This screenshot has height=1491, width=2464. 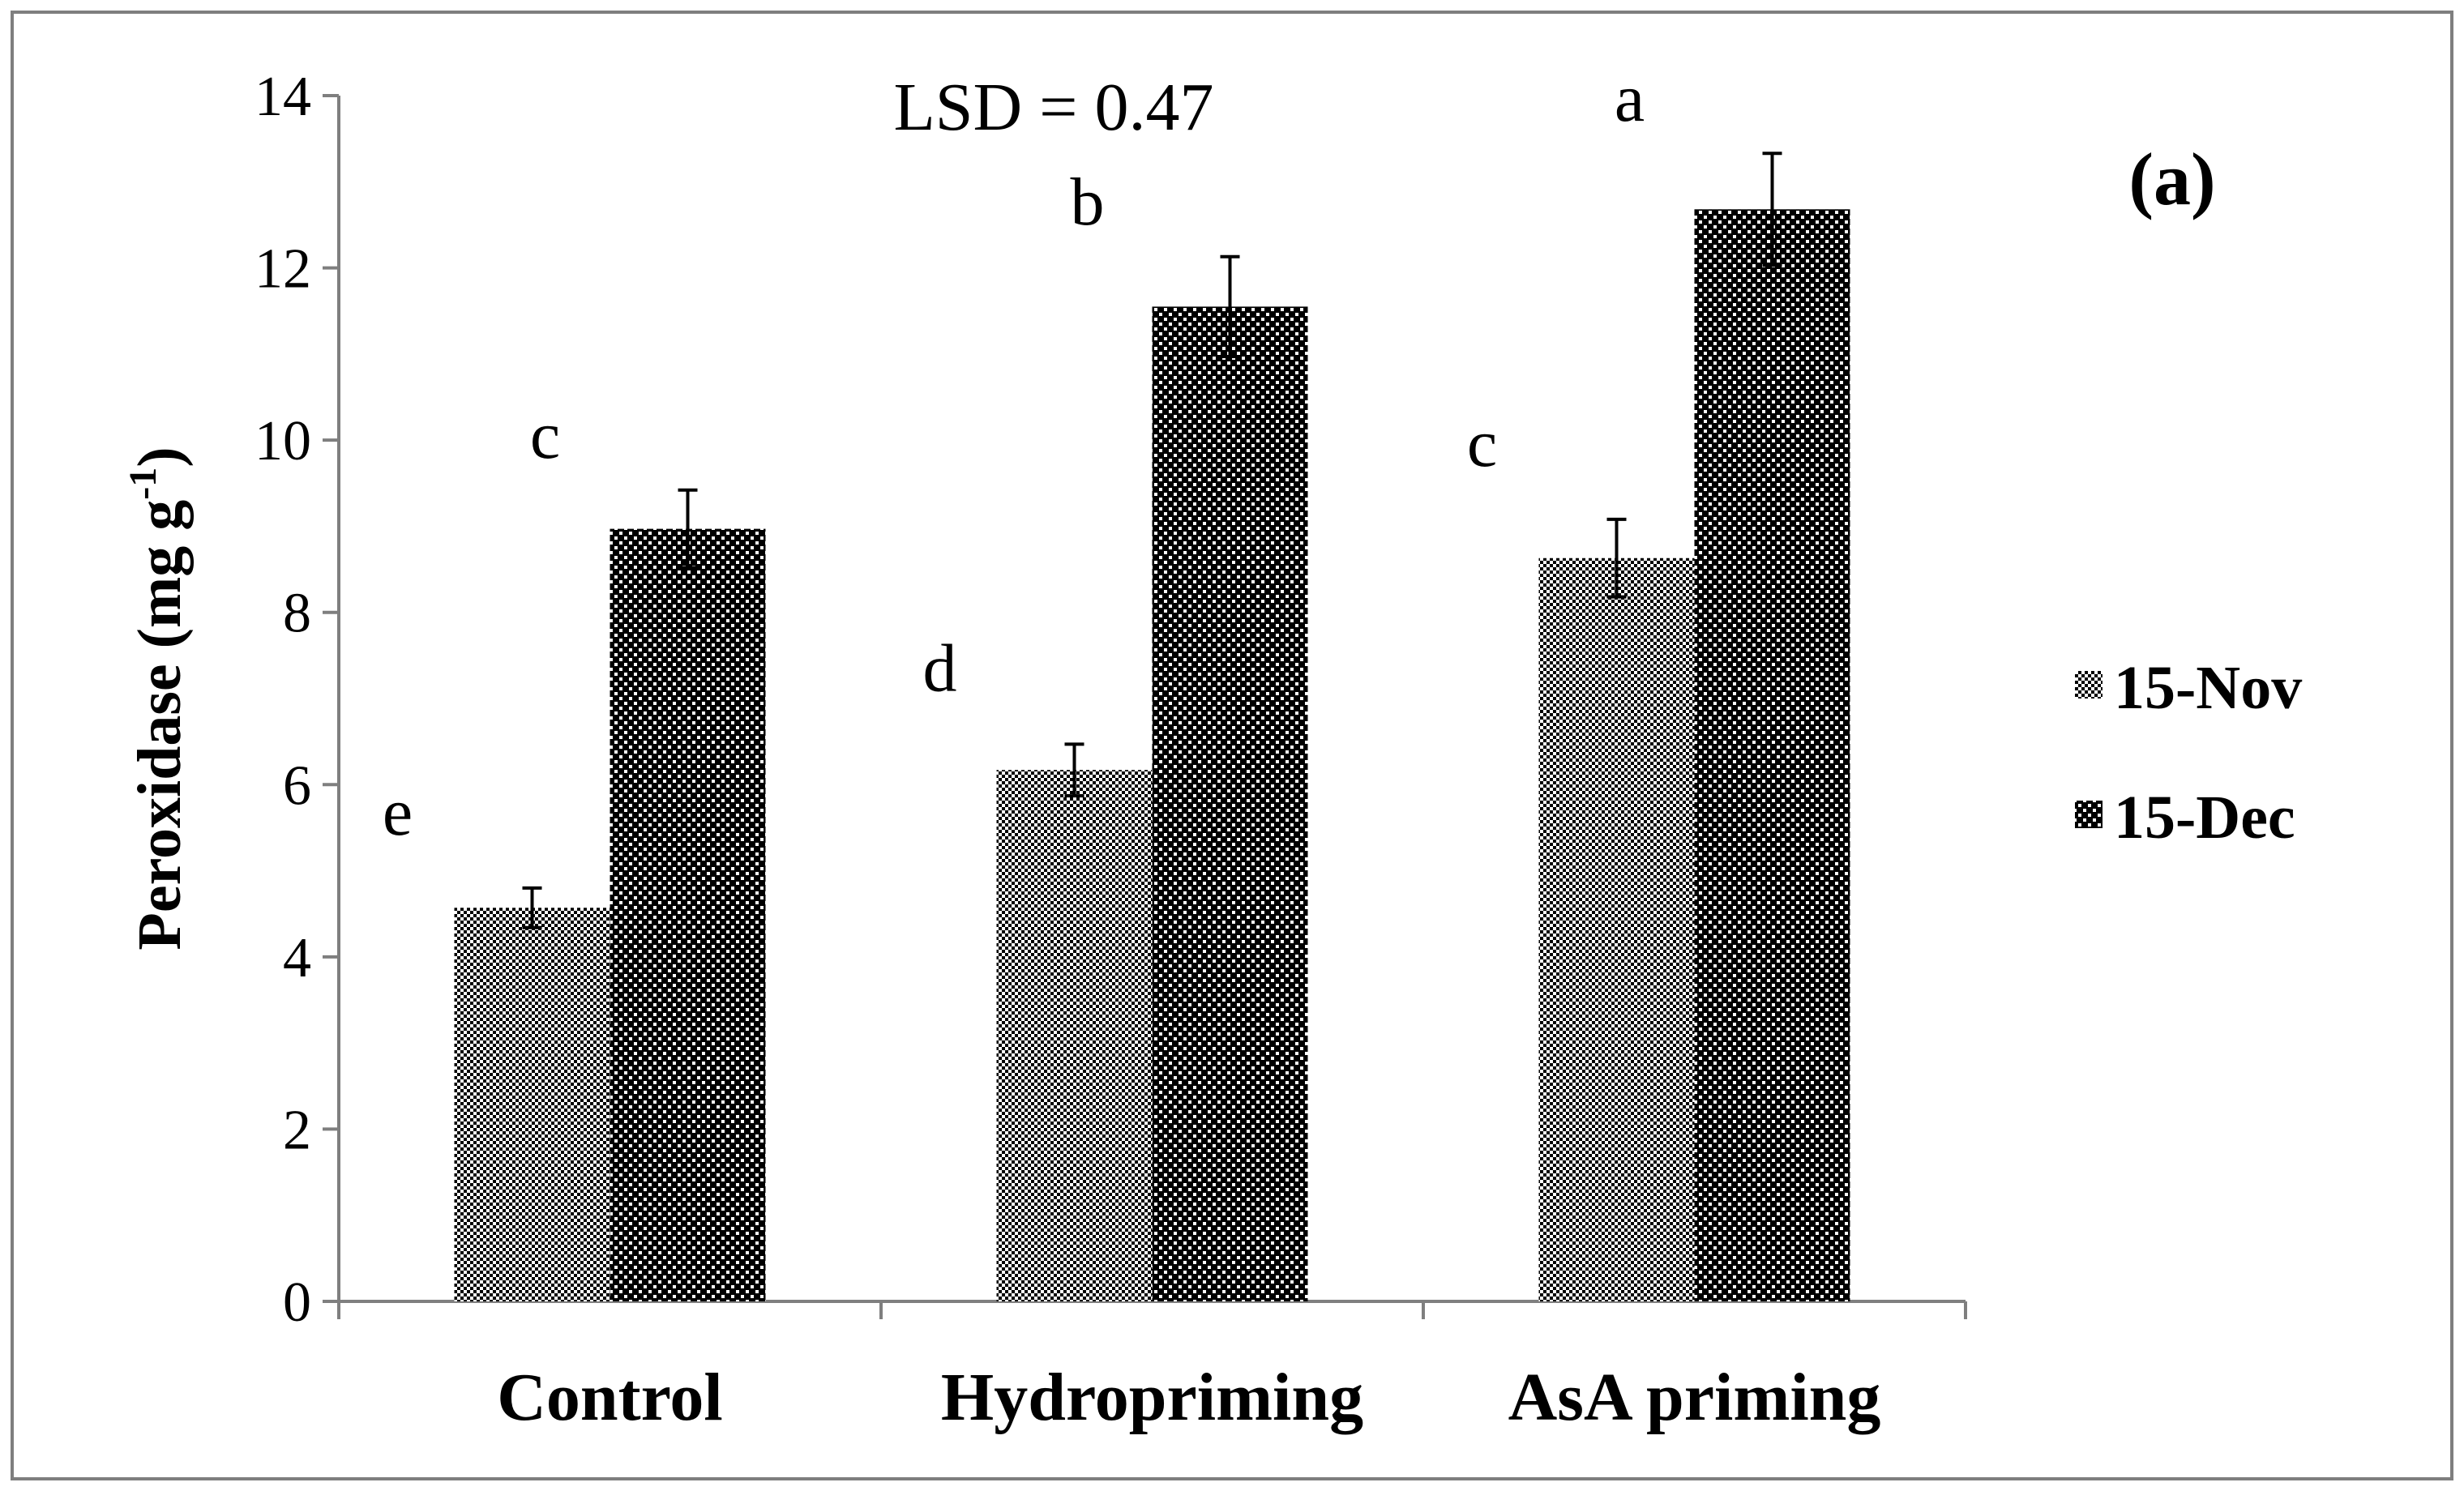 I want to click on category-label: Control, so click(x=609, y=1397).